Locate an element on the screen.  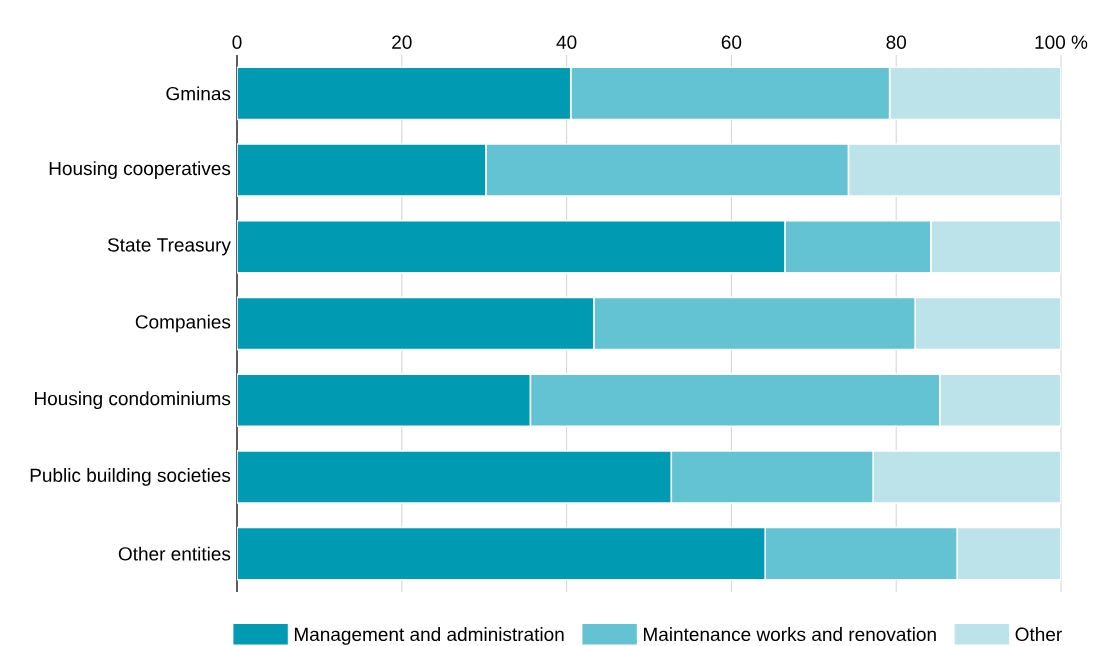
y-tick-label: Gminas is located at coordinates (198, 93).